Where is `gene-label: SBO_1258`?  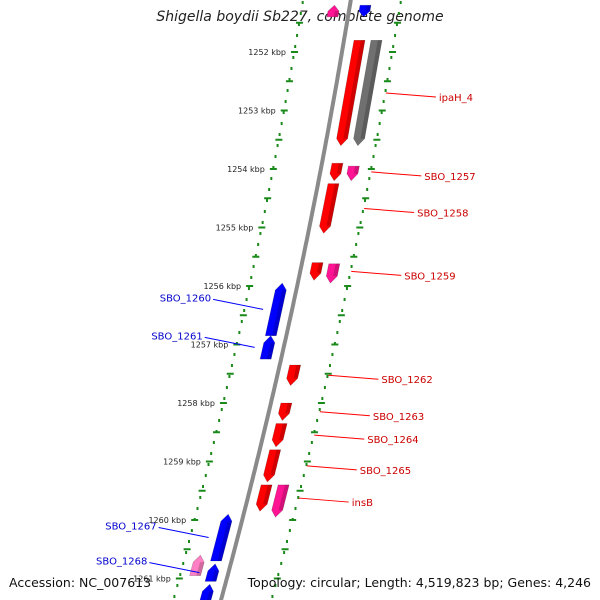 gene-label: SBO_1258 is located at coordinates (442, 213).